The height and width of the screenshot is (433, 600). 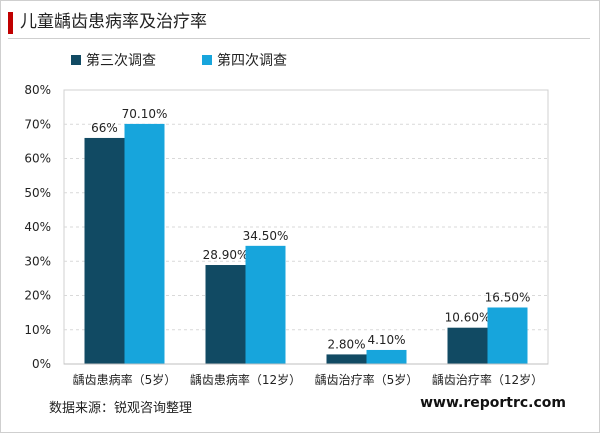 What do you see at coordinates (487, 379) in the screenshot?
I see `x-tick-label: 龋齿治疗率（12岁）` at bounding box center [487, 379].